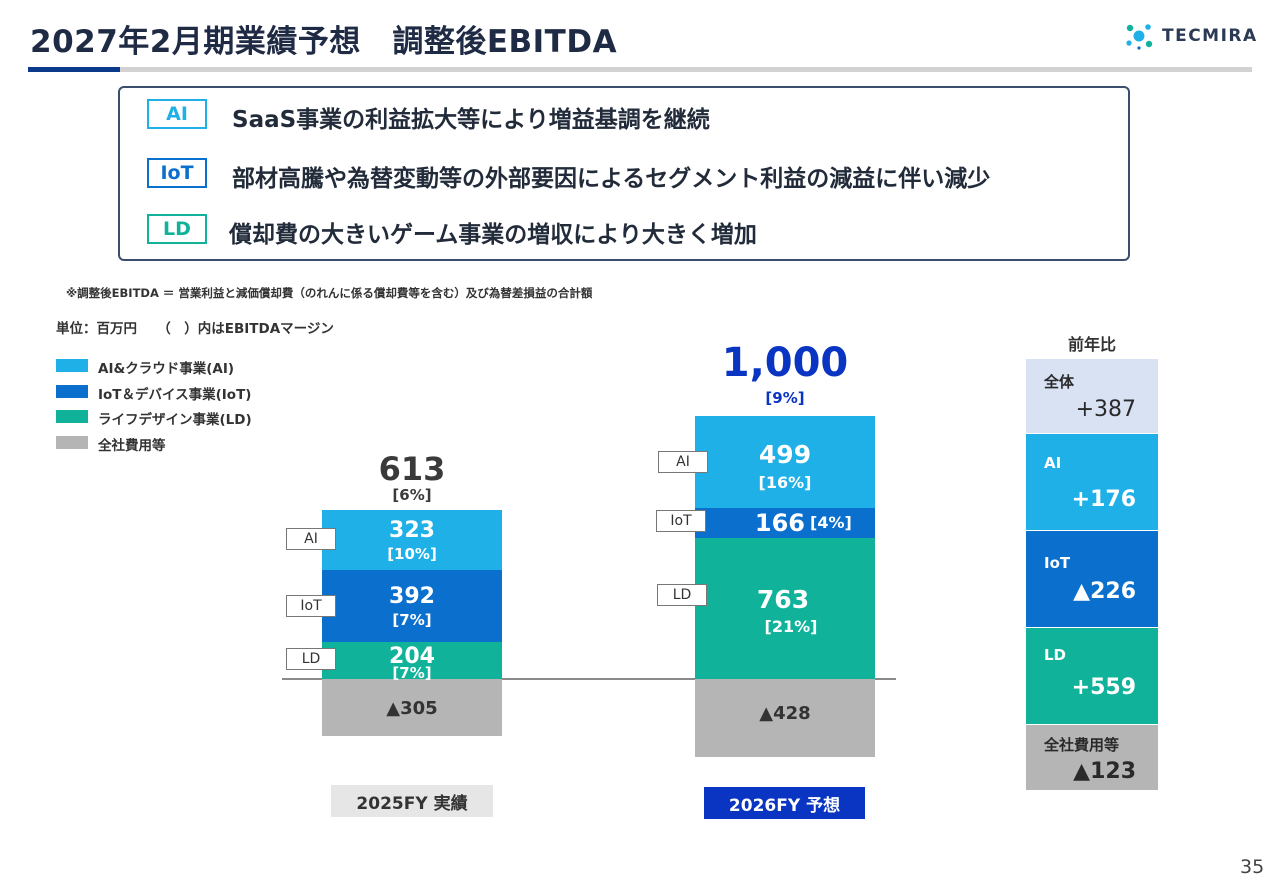  Describe the element at coordinates (412, 469) in the screenshot. I see `total-2025: 613` at that location.